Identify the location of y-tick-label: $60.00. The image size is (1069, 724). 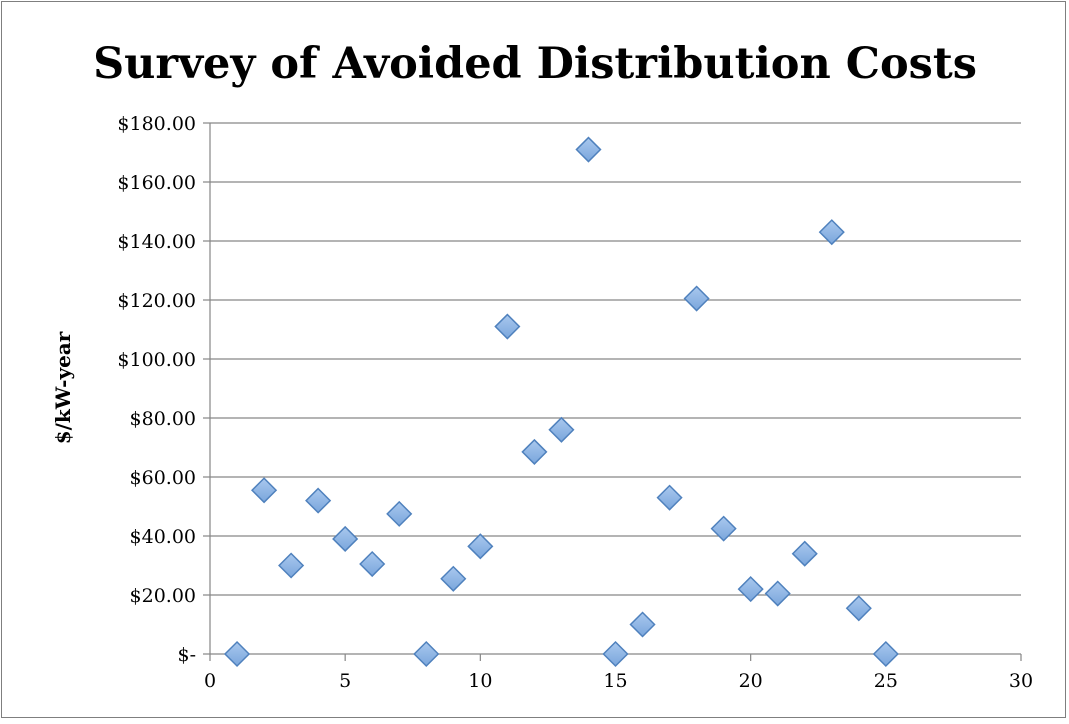
(163, 478).